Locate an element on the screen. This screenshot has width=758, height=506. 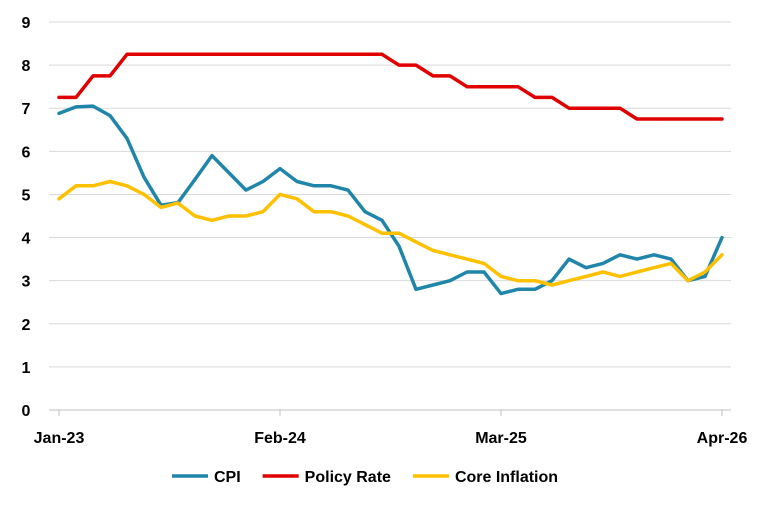
x-tick-label: Apr-26 is located at coordinates (722, 438).